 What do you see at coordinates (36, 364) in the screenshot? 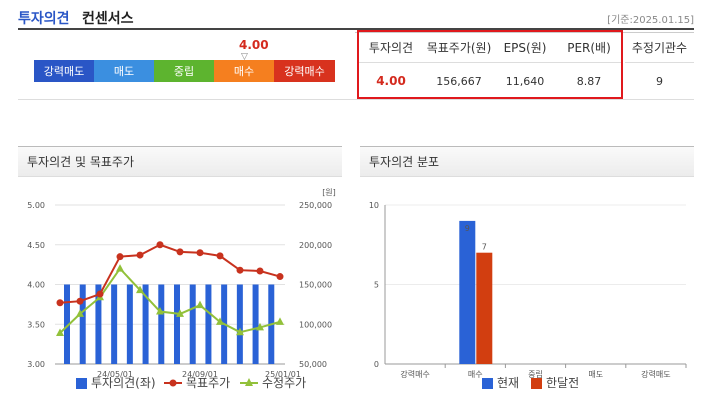
I see `y-left-tick-label: 3.00` at bounding box center [36, 364].